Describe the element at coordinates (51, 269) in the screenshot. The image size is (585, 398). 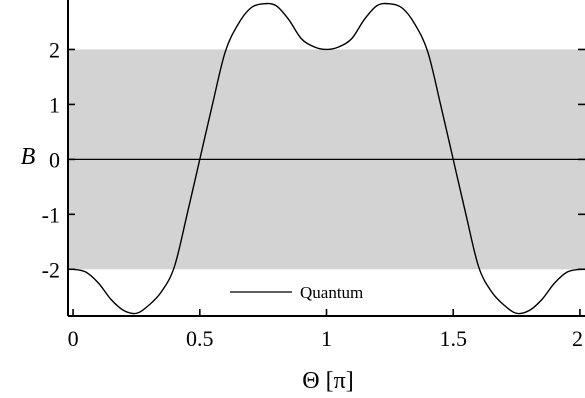
I see `y-tick-label: -2` at that location.